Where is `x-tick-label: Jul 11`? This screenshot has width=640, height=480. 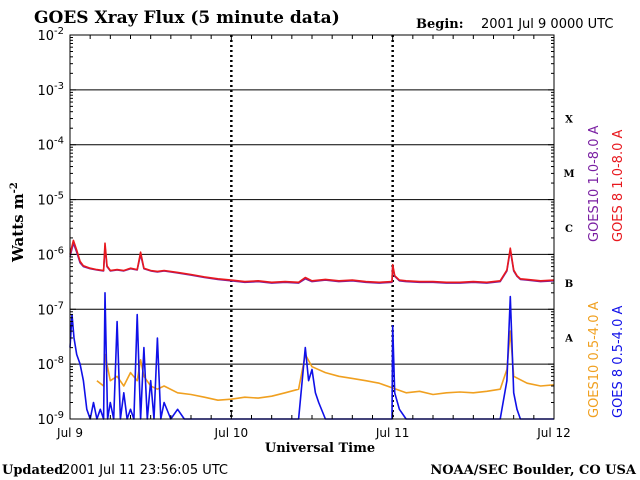
x-tick-label: Jul 11 is located at coordinates (392, 433).